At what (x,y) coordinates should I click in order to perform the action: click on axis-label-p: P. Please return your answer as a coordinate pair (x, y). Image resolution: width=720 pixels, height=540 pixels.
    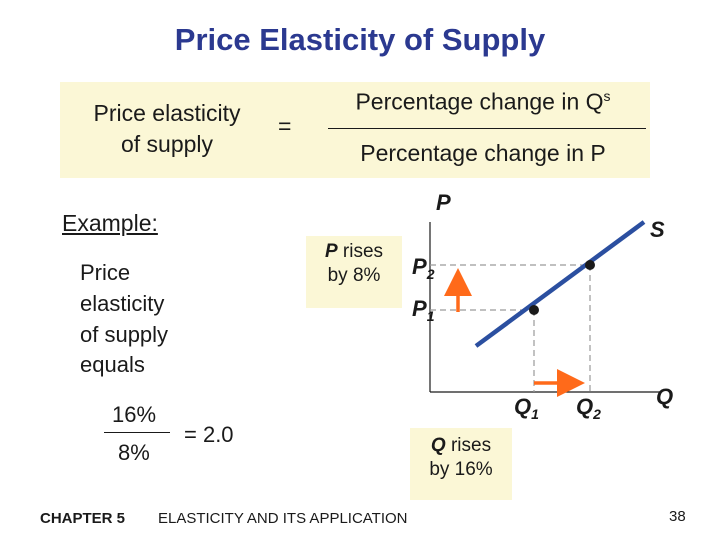
    Looking at the image, I should click on (443, 202).